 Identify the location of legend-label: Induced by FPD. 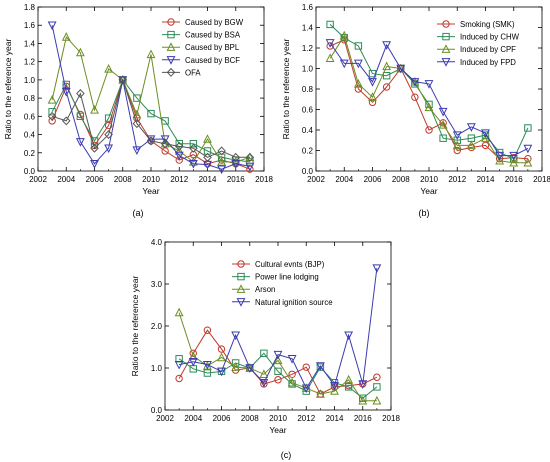
(488, 62).